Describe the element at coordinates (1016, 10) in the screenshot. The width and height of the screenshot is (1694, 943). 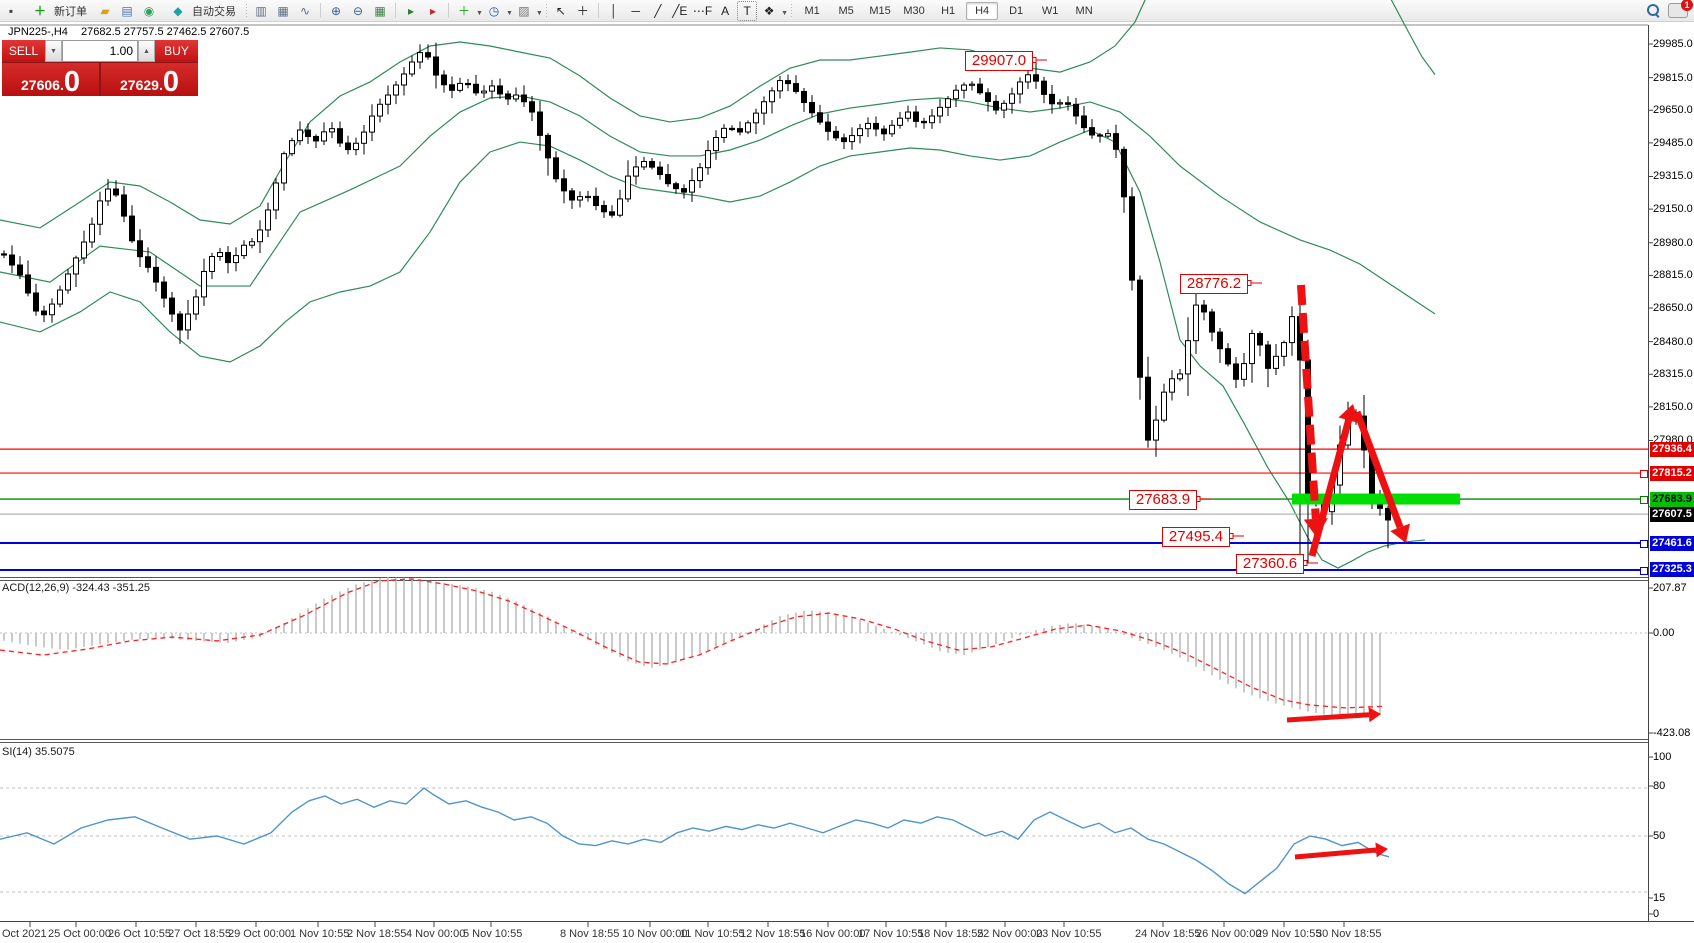
I see `timeframe-D1: D1` at that location.